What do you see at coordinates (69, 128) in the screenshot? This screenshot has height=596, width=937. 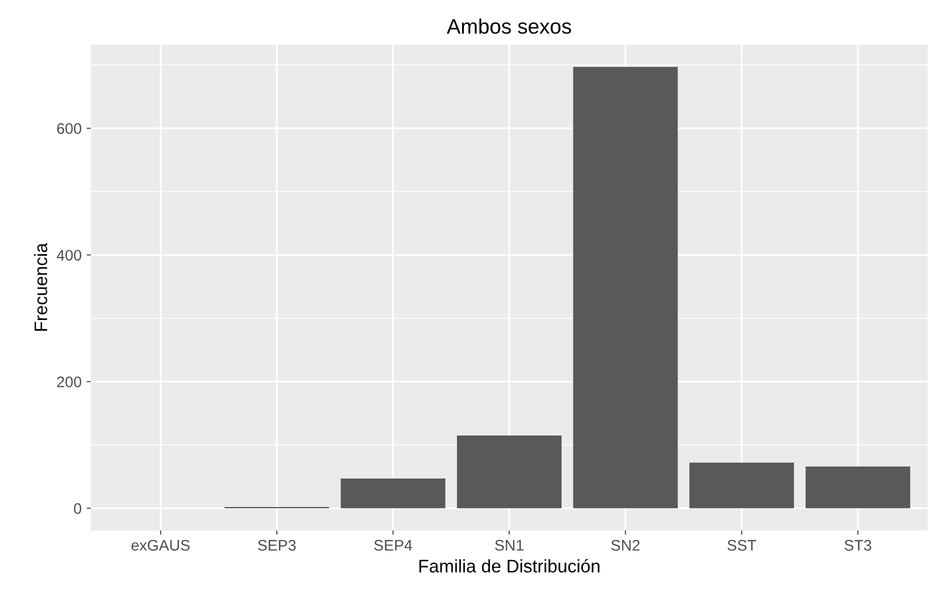 I see `y-tick-label: 600` at bounding box center [69, 128].